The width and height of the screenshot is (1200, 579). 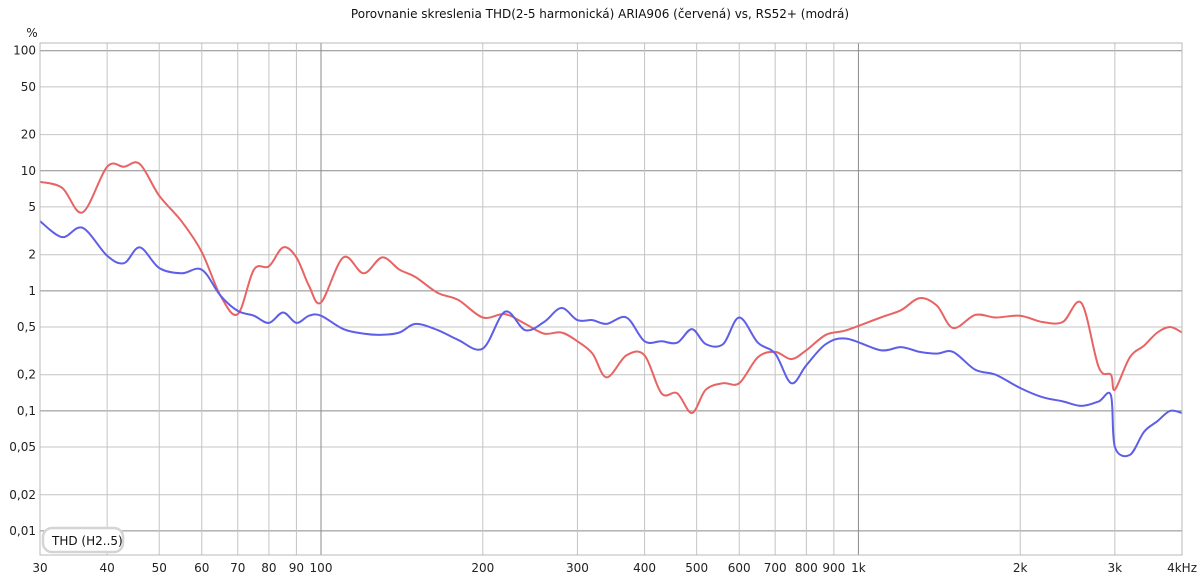 What do you see at coordinates (268, 568) in the screenshot?
I see `x-tick-label: 80` at bounding box center [268, 568].